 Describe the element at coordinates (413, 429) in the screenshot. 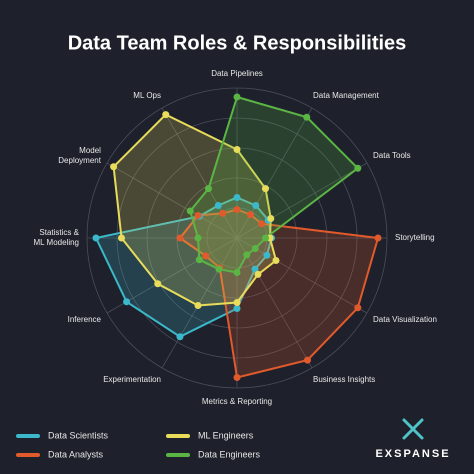

I see `logo-icon` at that location.